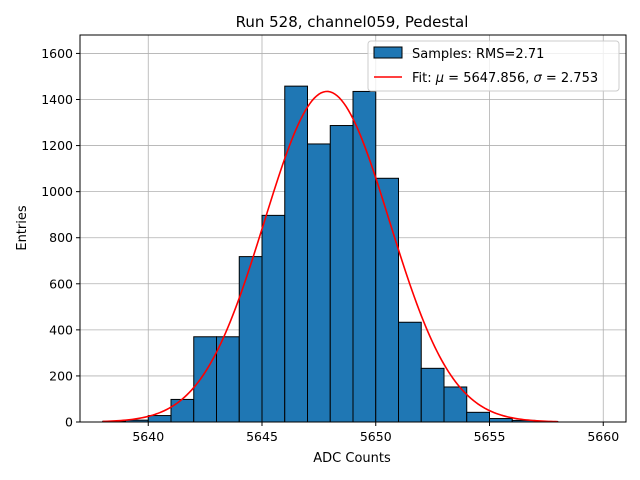  I want to click on y-axis-label: Entries, so click(22, 228).